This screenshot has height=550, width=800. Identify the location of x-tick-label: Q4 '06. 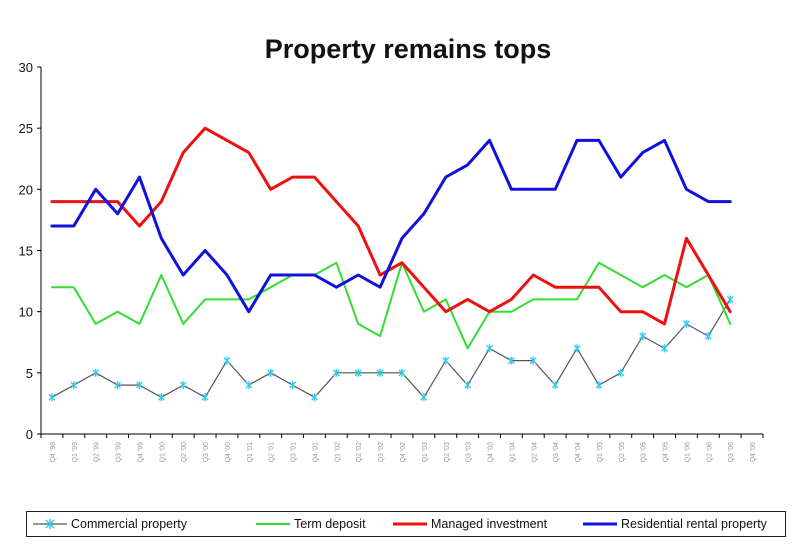
(753, 452).